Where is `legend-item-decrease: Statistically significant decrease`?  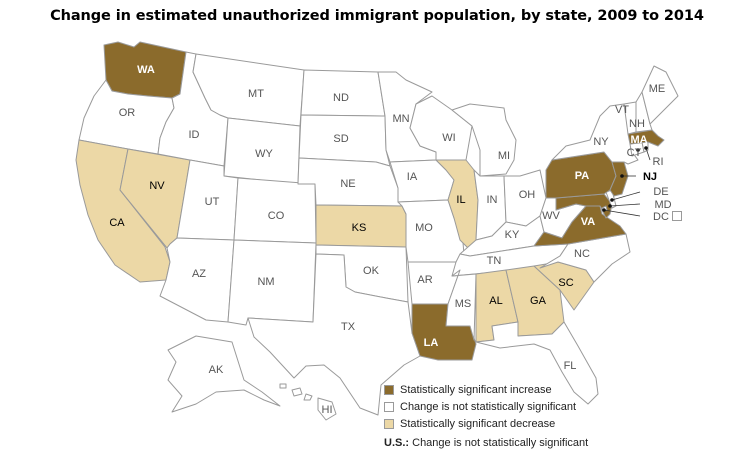 legend-item-decrease: Statistically significant decrease is located at coordinates (480, 423).